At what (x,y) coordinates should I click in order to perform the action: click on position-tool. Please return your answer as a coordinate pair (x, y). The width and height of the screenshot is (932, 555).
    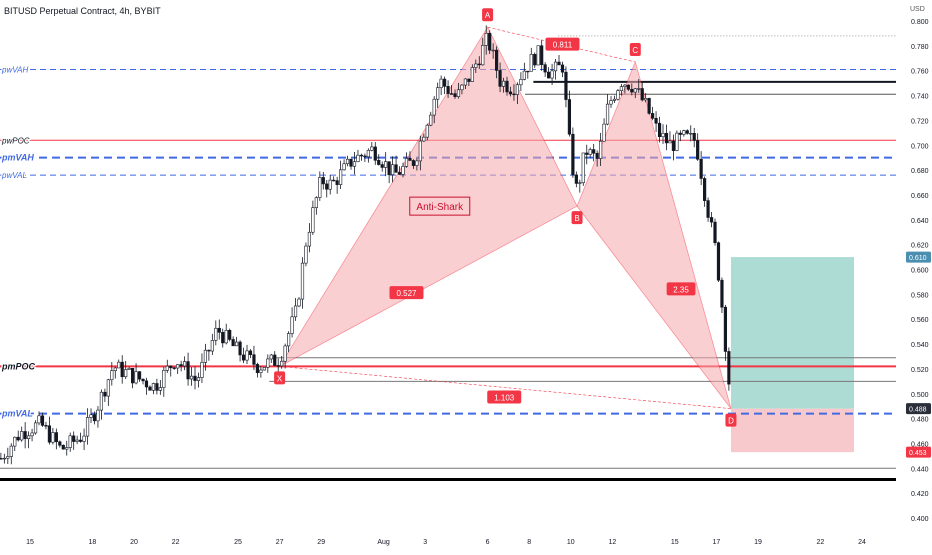
    Looking at the image, I should click on (792, 355).